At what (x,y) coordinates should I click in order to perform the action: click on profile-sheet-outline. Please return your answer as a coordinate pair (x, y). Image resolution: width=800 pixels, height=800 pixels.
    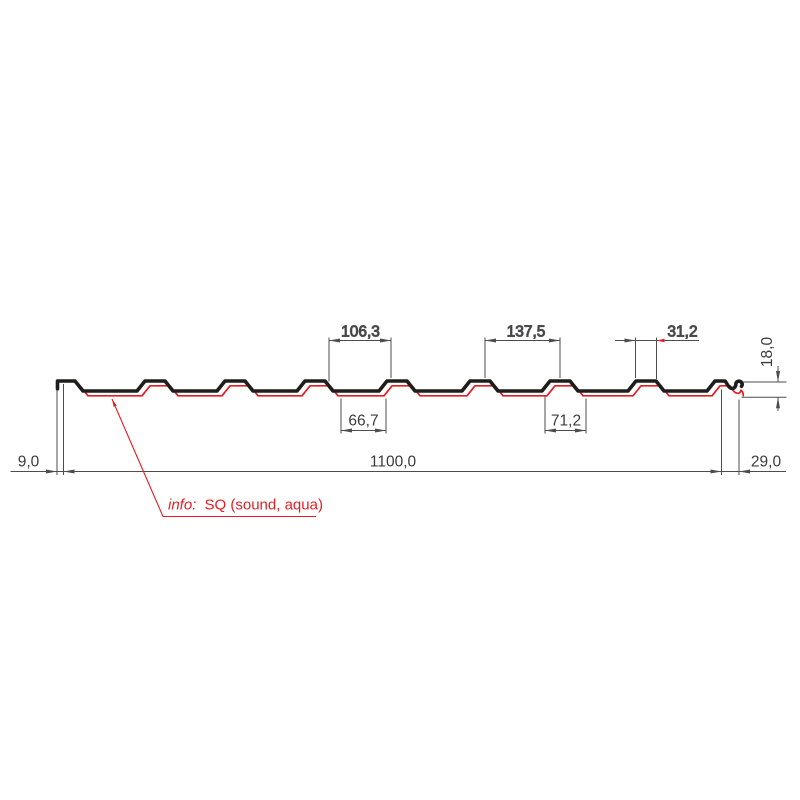
    Looking at the image, I should click on (400, 386).